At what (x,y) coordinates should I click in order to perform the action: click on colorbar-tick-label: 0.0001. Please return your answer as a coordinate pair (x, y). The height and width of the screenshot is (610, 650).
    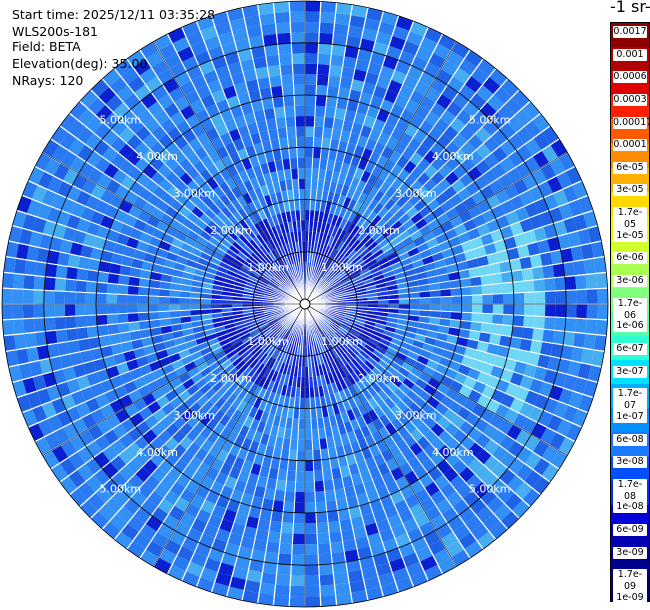
    Looking at the image, I should click on (630, 145).